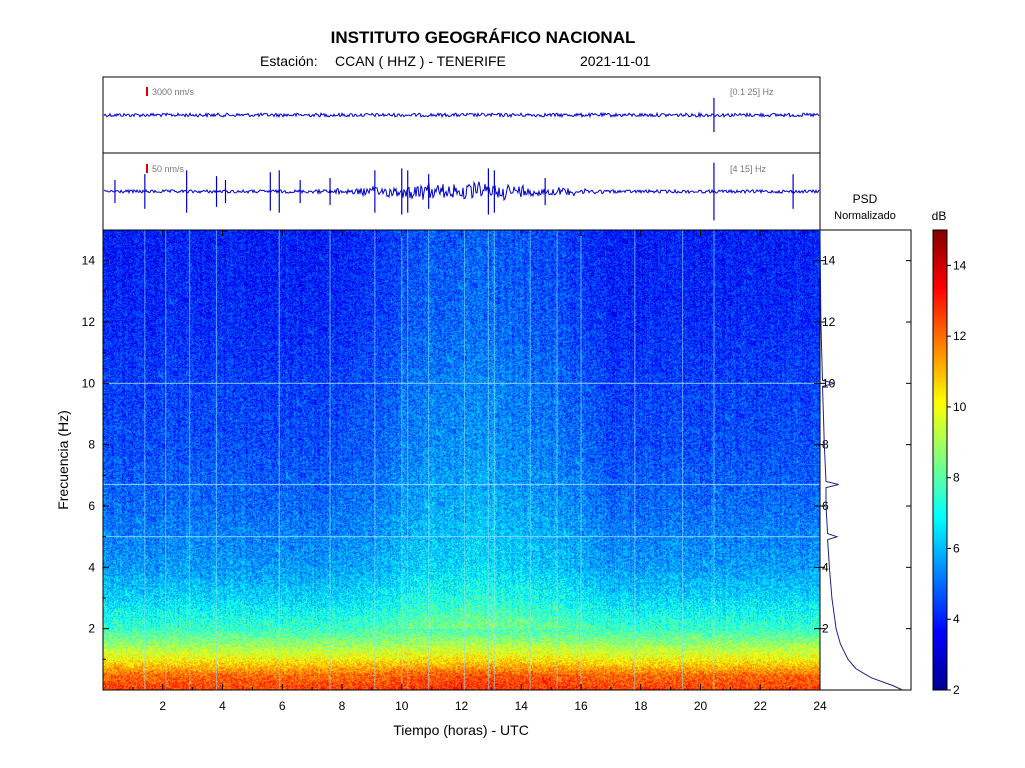 The width and height of the screenshot is (1025, 768). I want to click on y-tick-label: 8, so click(91, 445).